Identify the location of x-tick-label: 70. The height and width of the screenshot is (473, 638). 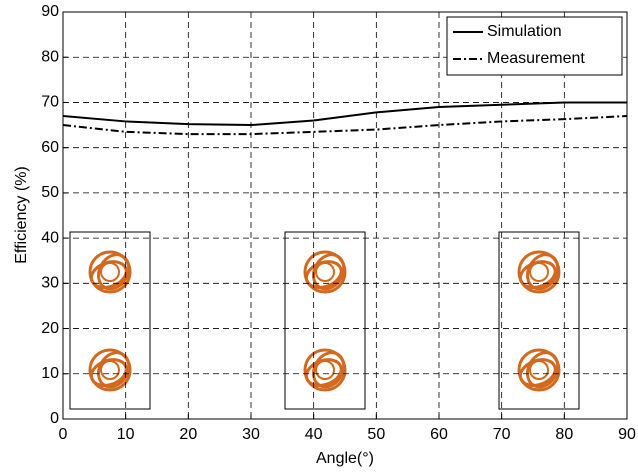
(502, 434).